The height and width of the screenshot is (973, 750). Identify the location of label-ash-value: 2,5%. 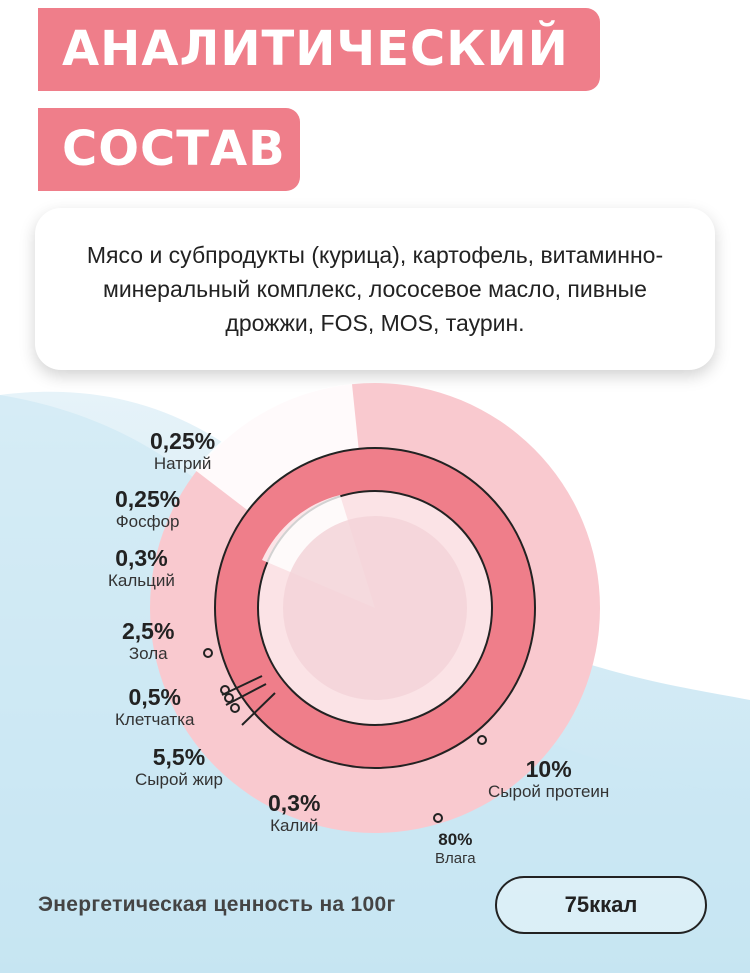
(148, 631).